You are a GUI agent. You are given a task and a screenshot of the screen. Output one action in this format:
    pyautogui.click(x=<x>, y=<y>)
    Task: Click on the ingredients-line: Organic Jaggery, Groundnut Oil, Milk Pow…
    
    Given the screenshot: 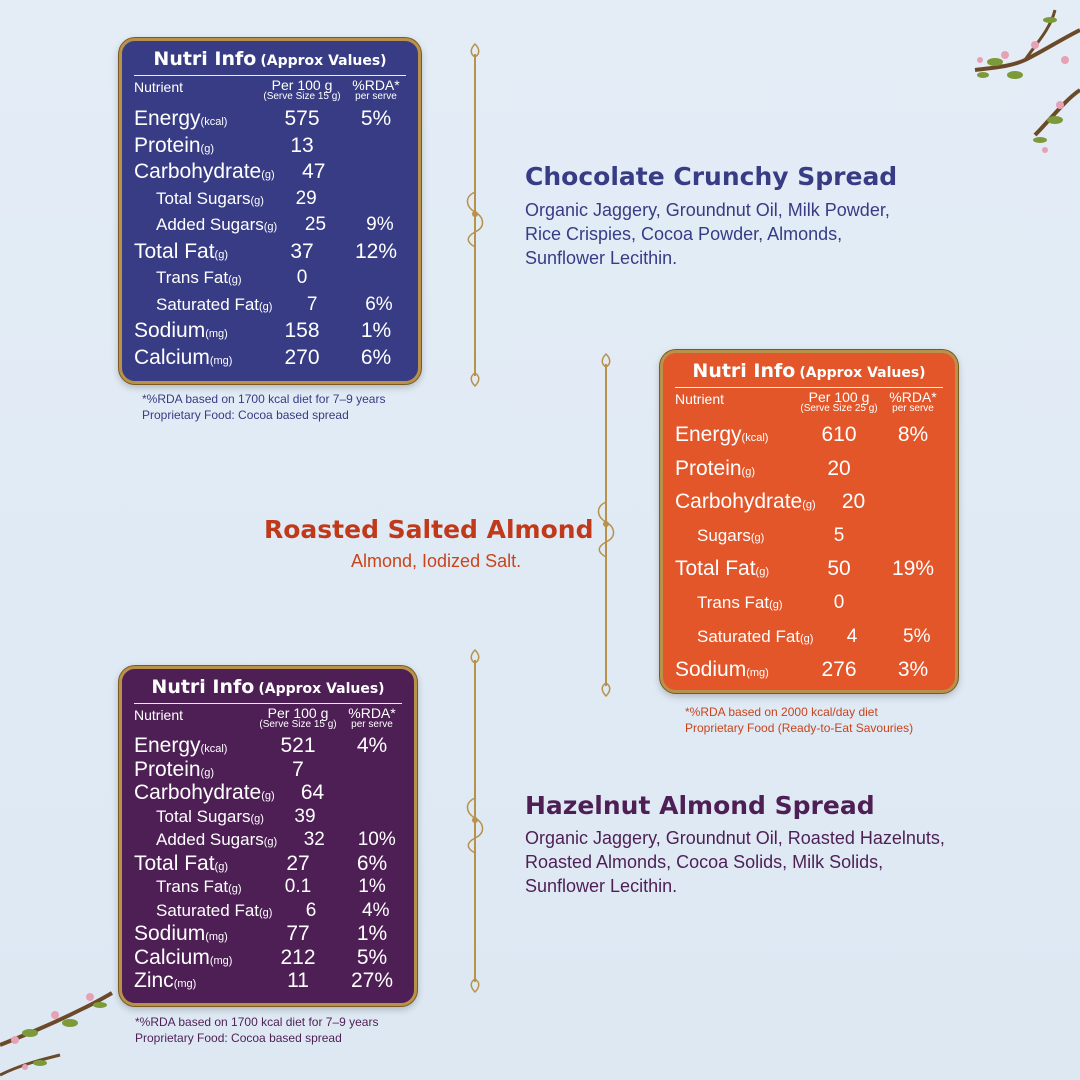 What is the action you would take?
    pyautogui.click(x=707, y=210)
    